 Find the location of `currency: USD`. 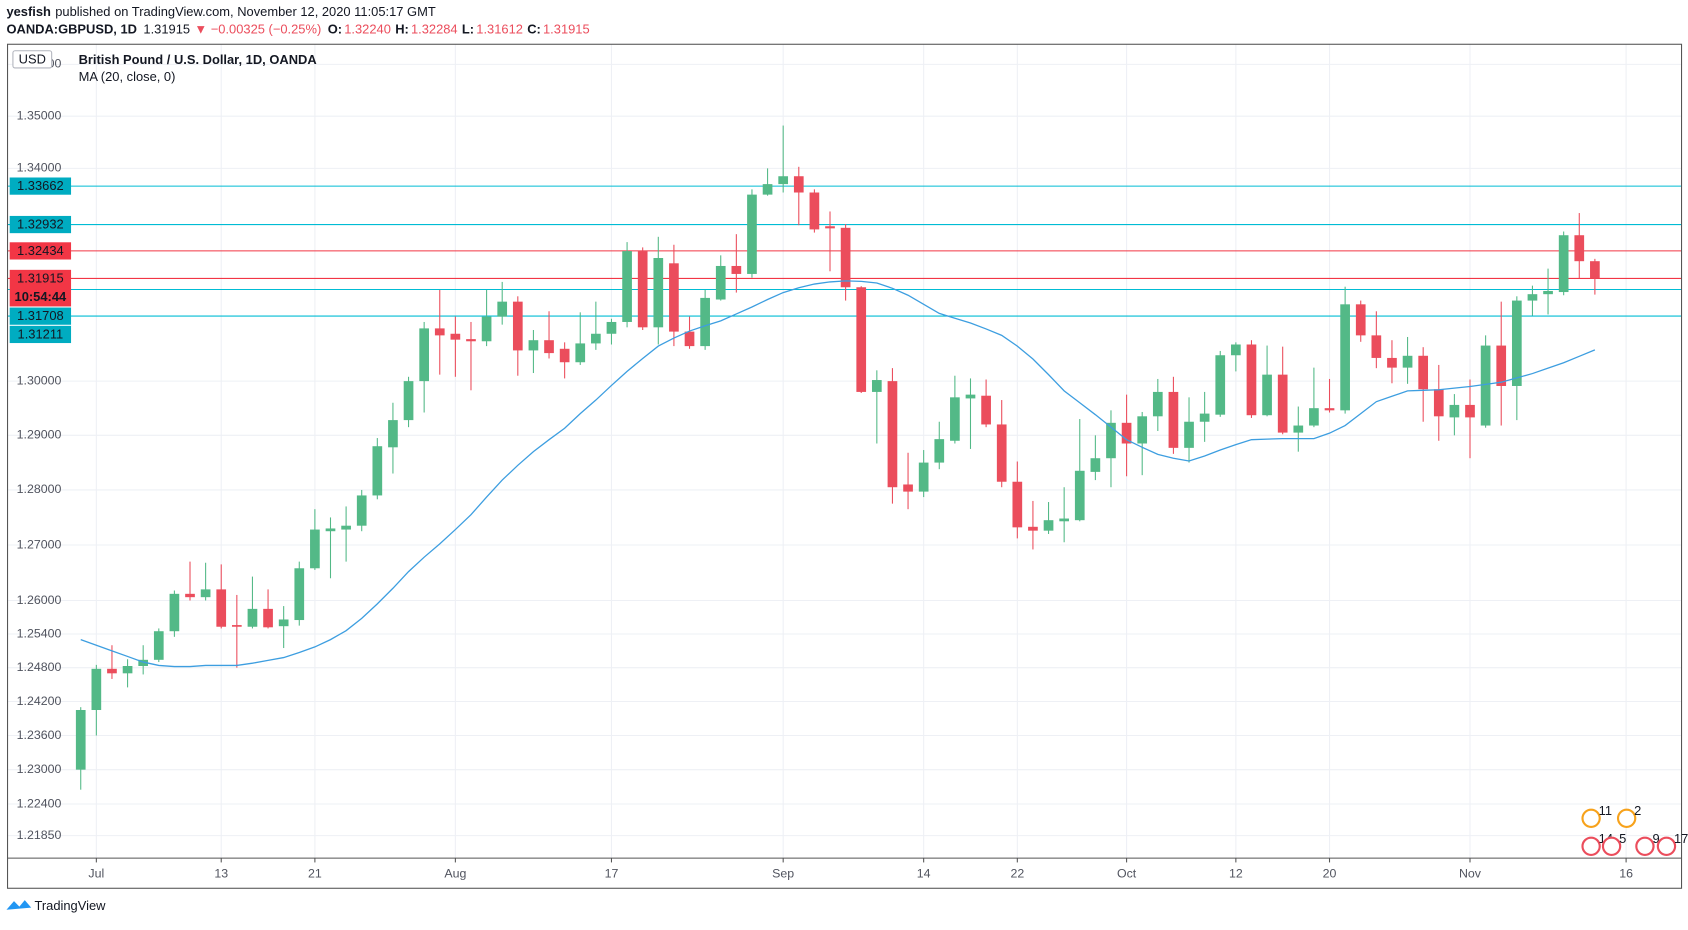

currency: USD is located at coordinates (32, 58).